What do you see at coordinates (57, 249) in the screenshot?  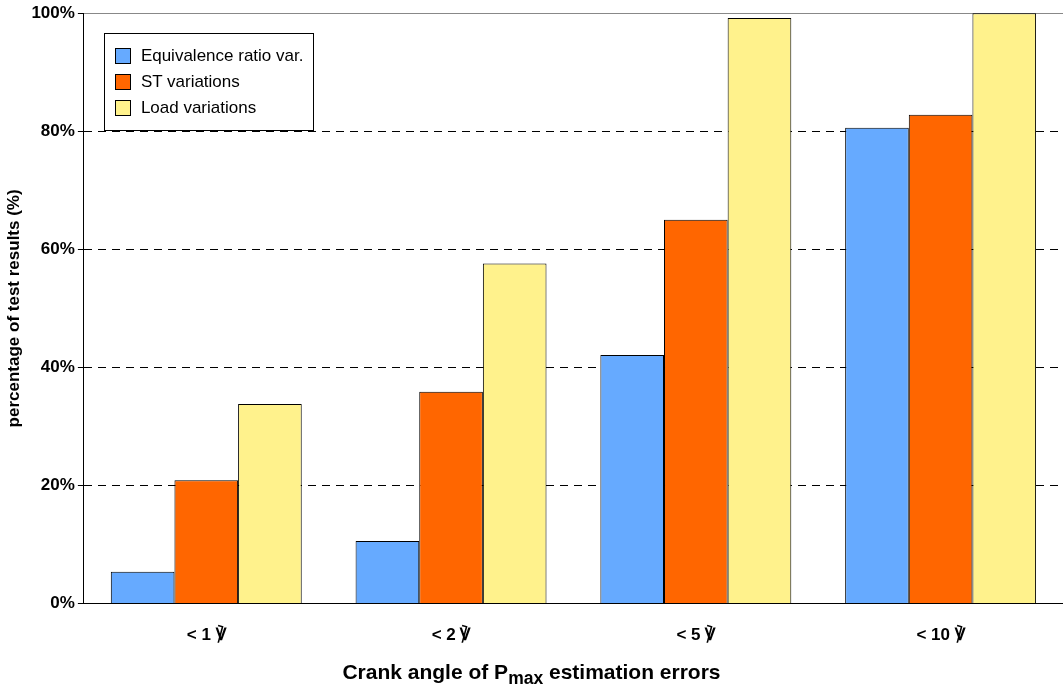 I see `y-tick-label: 60%` at bounding box center [57, 249].